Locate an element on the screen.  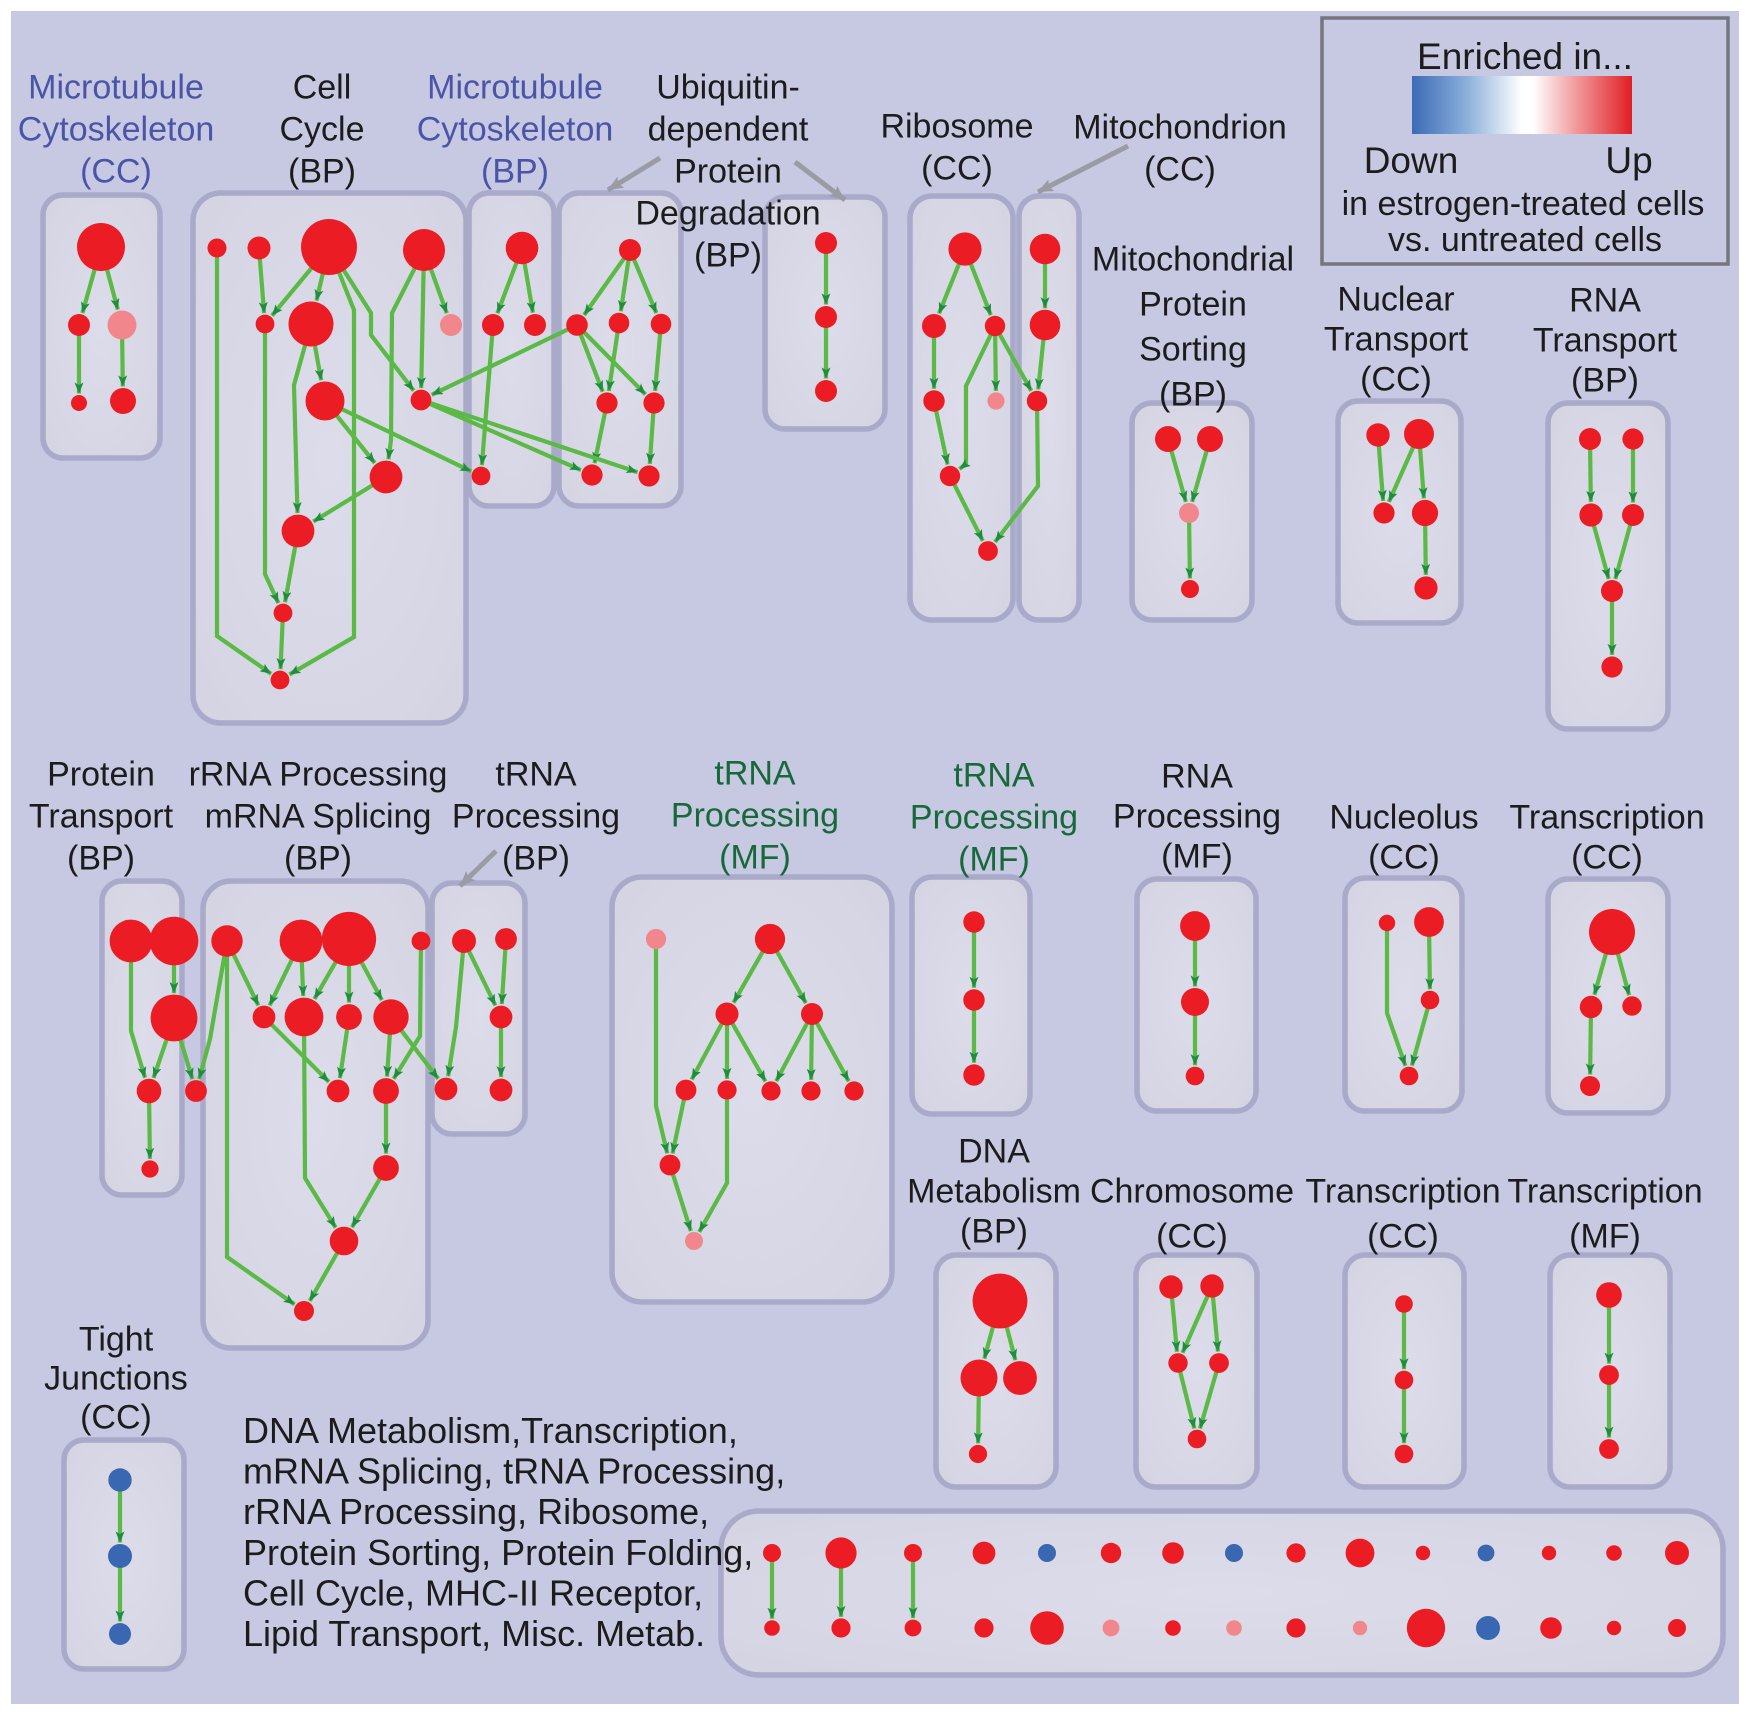
svg-text: Degradation is located at coordinates (727, 213).